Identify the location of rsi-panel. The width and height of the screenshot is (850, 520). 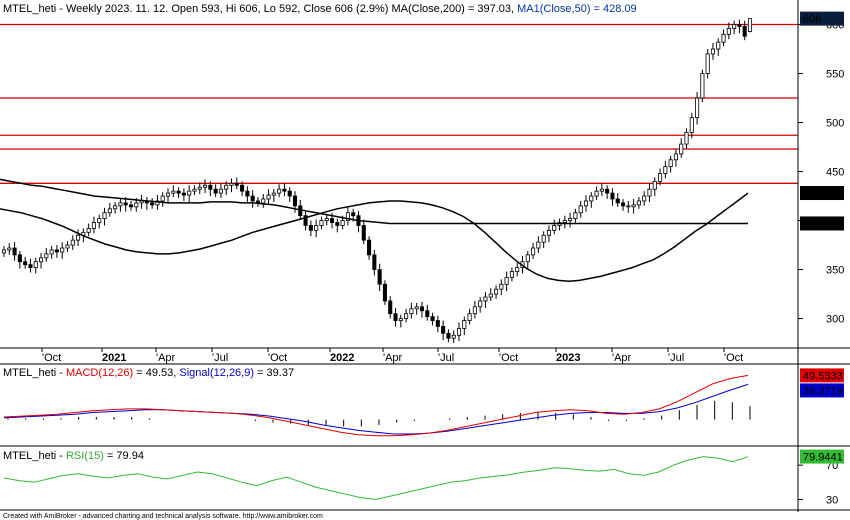
(399, 479).